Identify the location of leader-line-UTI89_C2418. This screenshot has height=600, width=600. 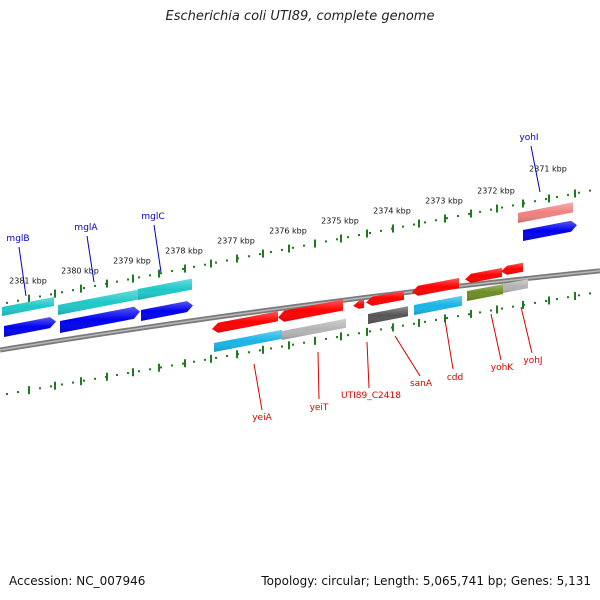
(368, 365).